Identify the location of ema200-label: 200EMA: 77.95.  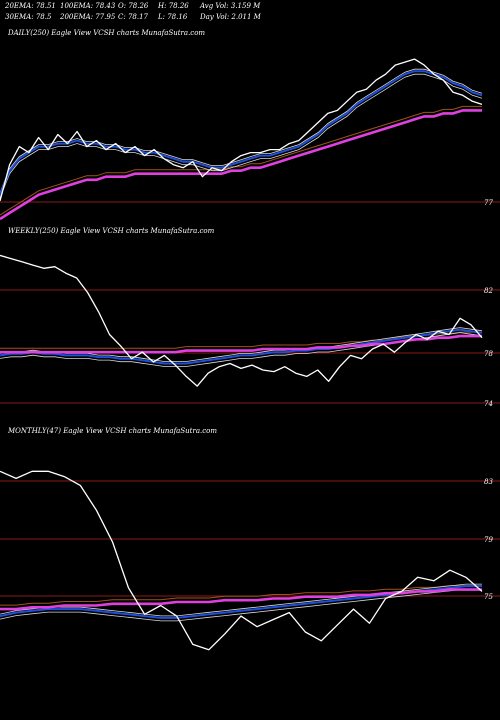
(88, 17).